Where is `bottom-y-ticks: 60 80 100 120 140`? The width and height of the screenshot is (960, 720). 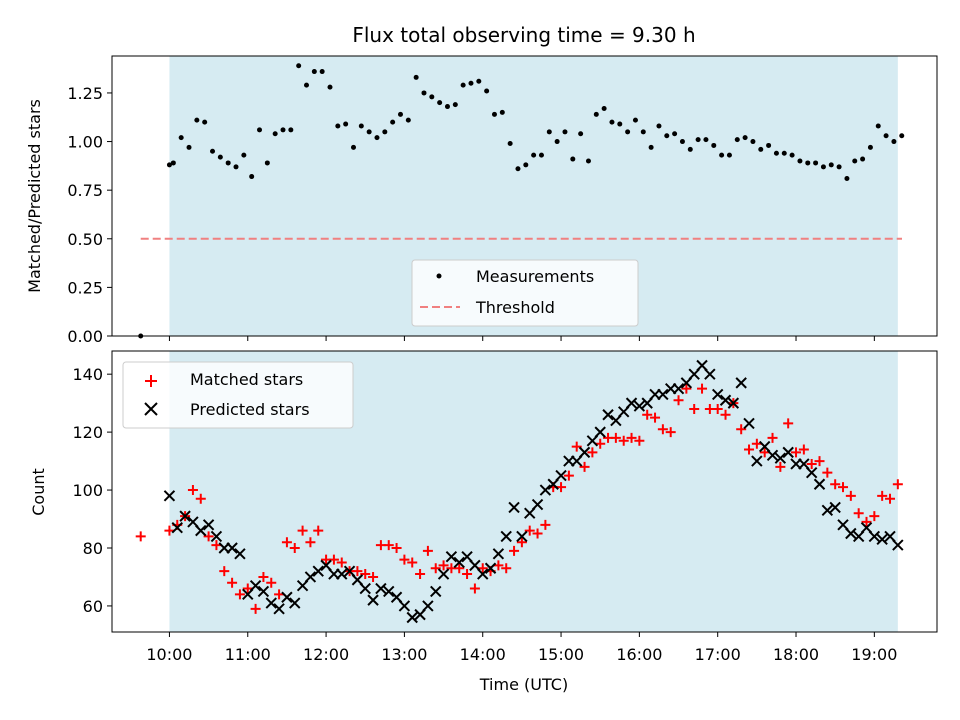
bottom-y-ticks: 60 80 100 120 140 is located at coordinates (92, 490).